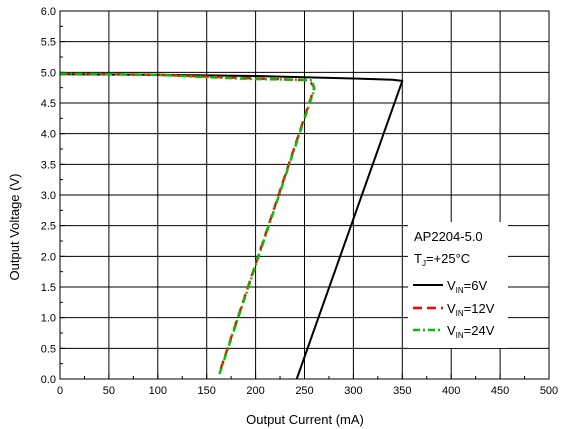  What do you see at coordinates (467, 286) in the screenshot?
I see `legend-label-6v: VIN=6V` at bounding box center [467, 286].